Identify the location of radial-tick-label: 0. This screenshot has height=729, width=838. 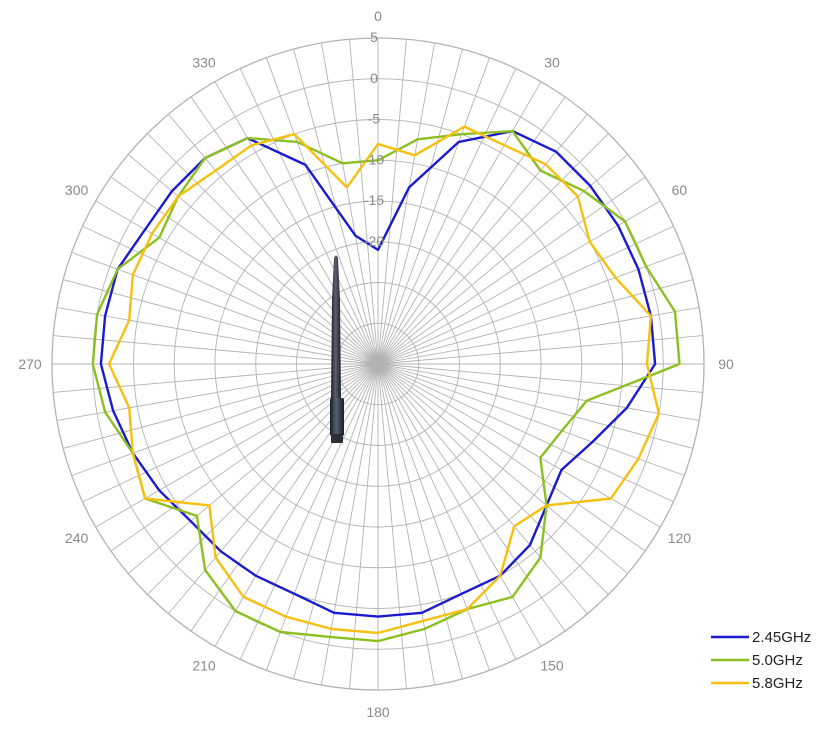
(374, 78).